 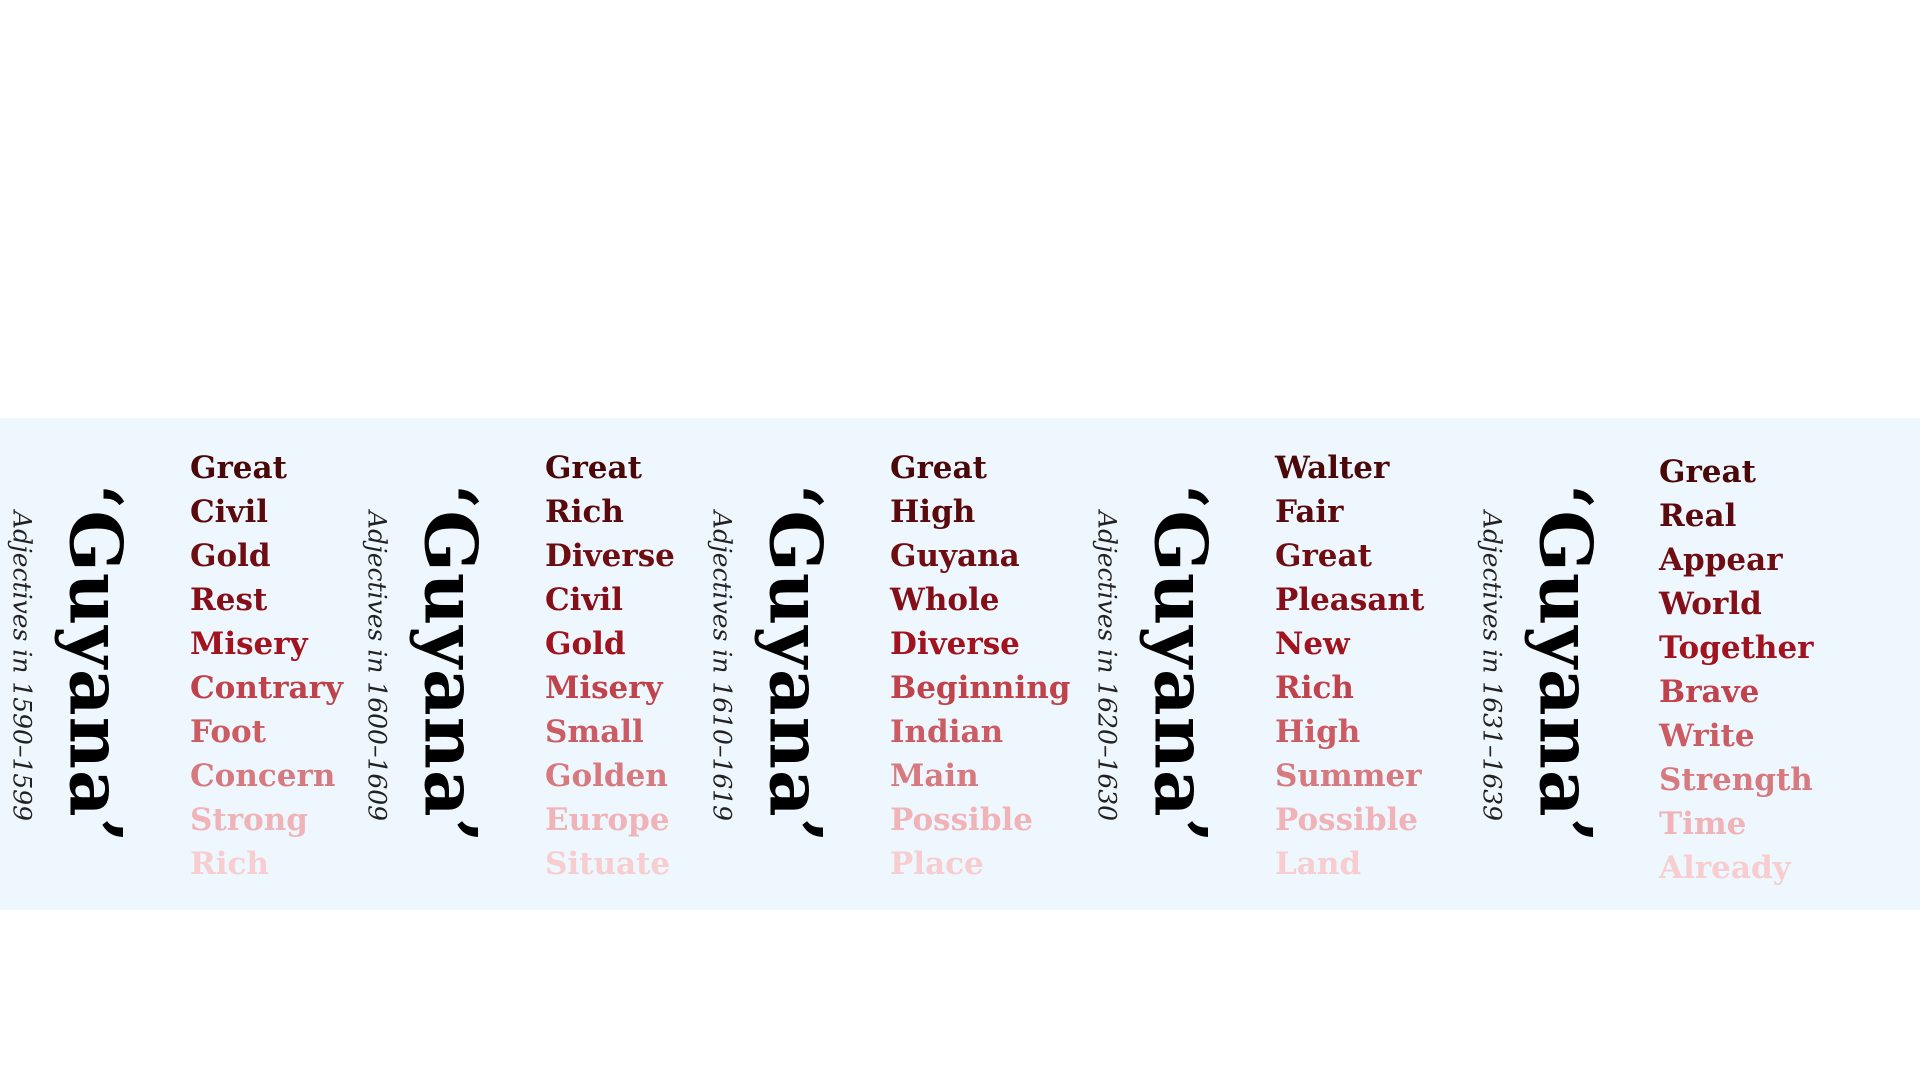 I want to click on adjective-item: Concern, so click(x=263, y=776).